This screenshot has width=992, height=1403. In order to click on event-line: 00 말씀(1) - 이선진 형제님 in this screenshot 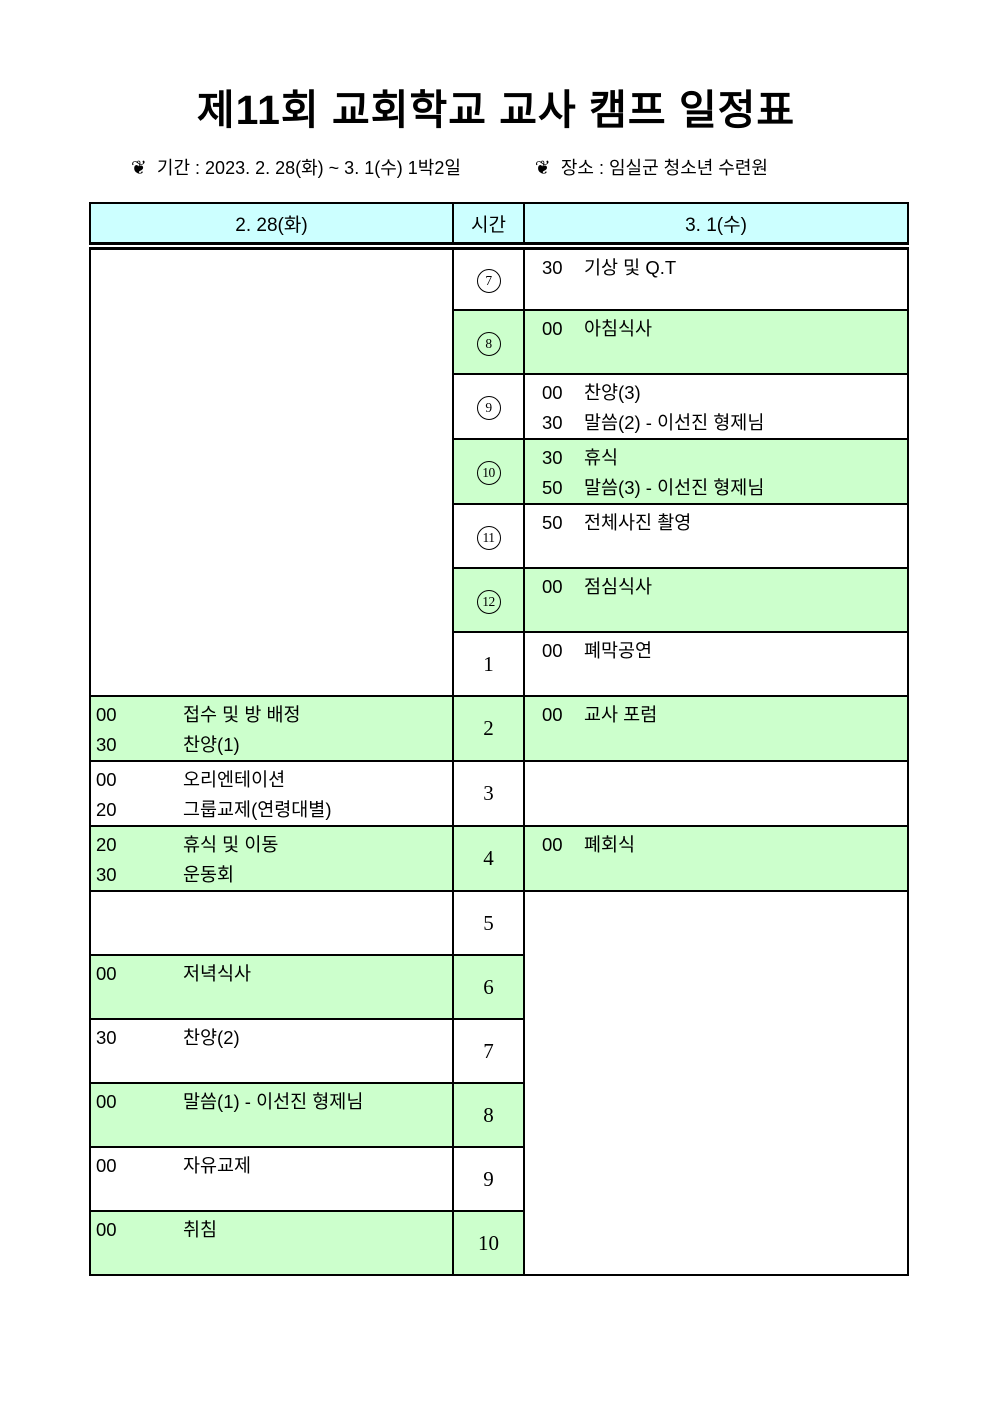, I will do `click(271, 1102)`.